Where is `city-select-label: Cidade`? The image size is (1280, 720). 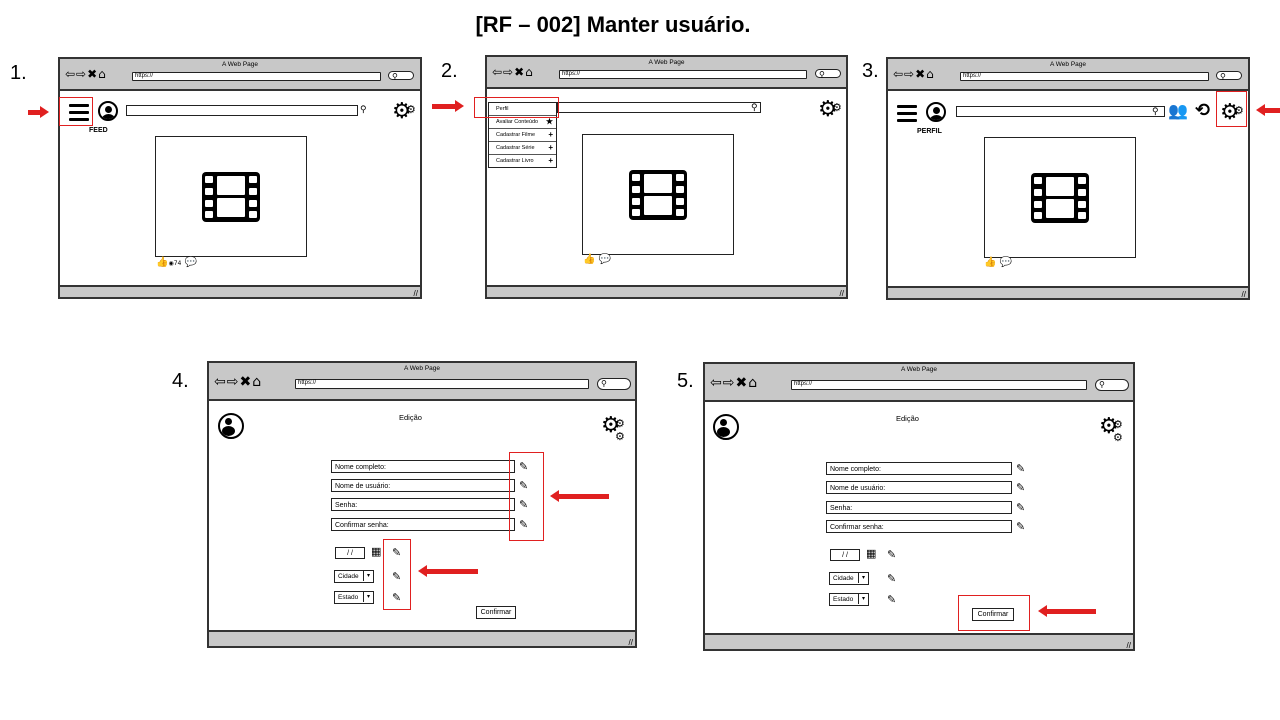 city-select-label: Cidade is located at coordinates (843, 578).